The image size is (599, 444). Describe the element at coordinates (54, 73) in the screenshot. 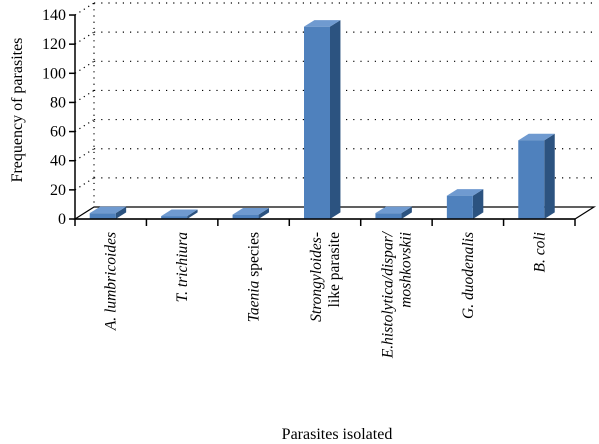

I see `y-tick-label: 100` at that location.